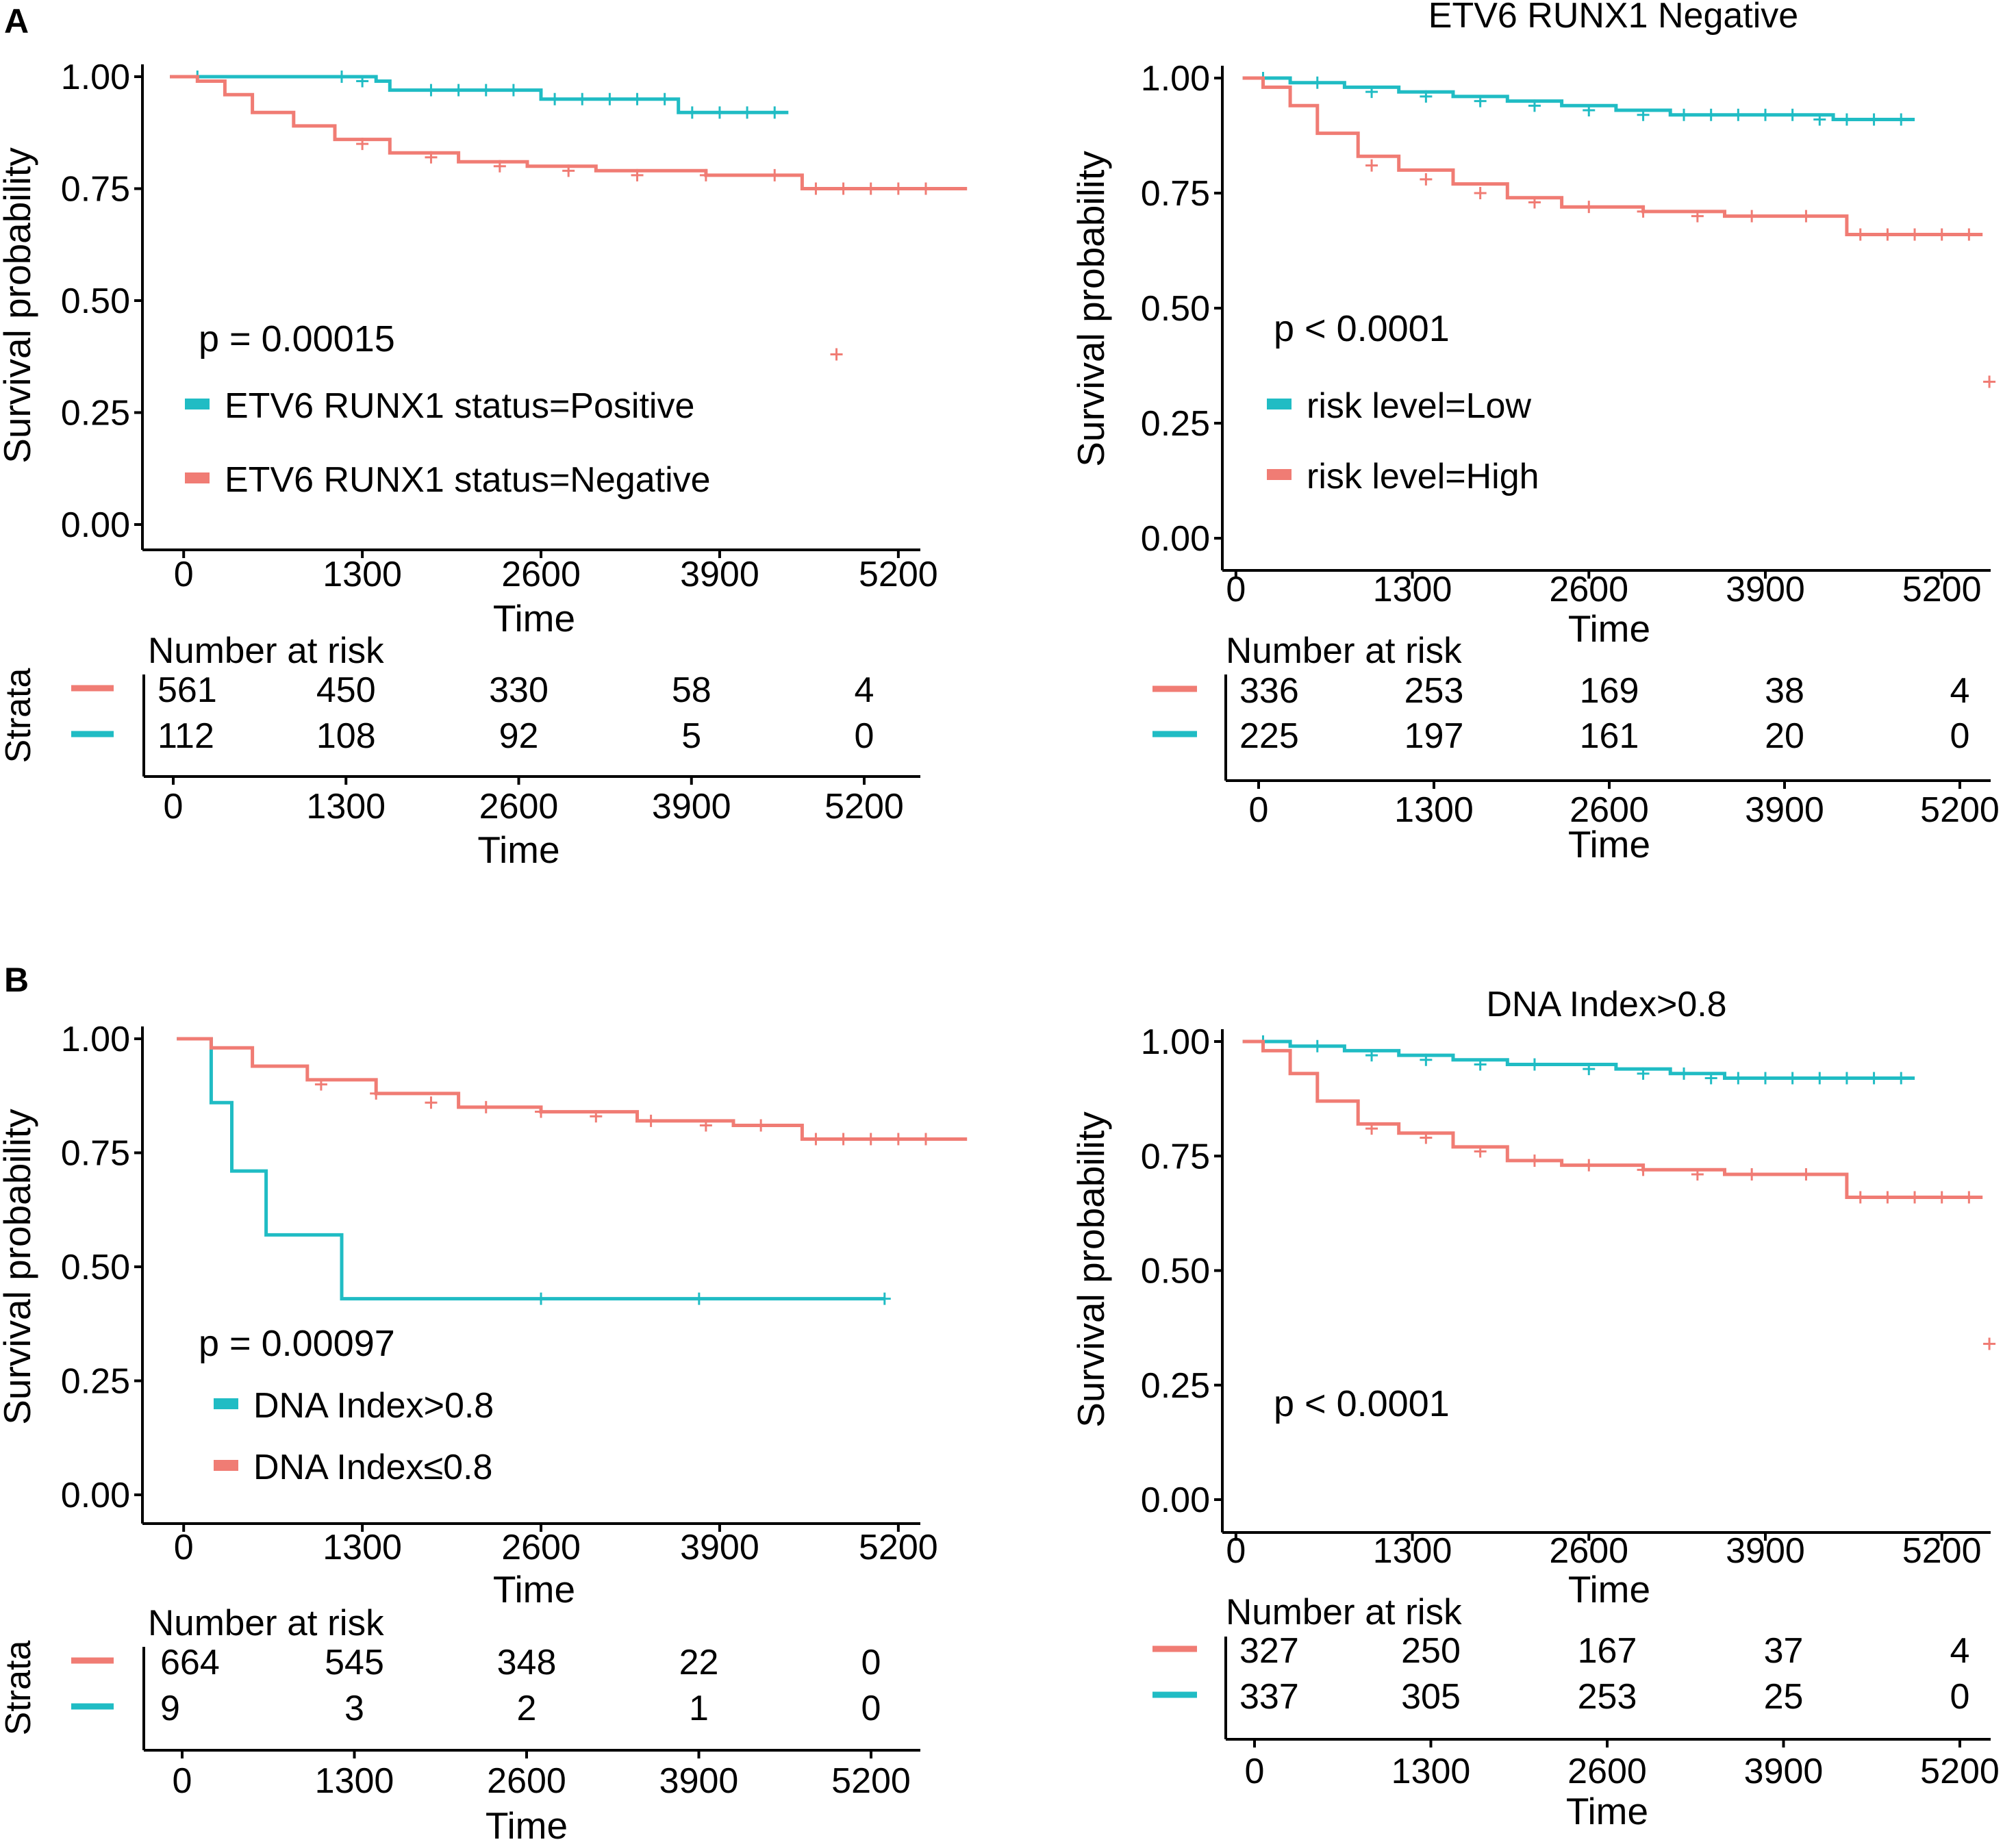  Describe the element at coordinates (468, 480) in the screenshot. I see `legend-label: ETV6 RUNX1 status=Negative` at that location.